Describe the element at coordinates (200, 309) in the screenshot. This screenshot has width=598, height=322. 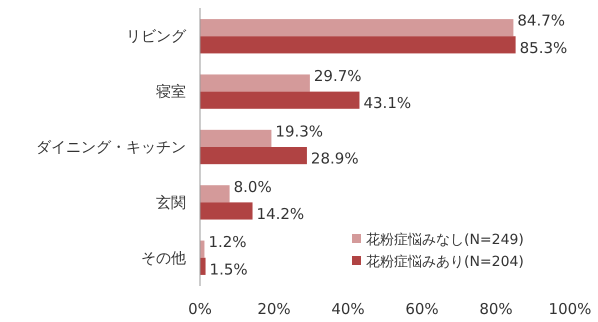
I see `x-tick-label: 0%` at that location.